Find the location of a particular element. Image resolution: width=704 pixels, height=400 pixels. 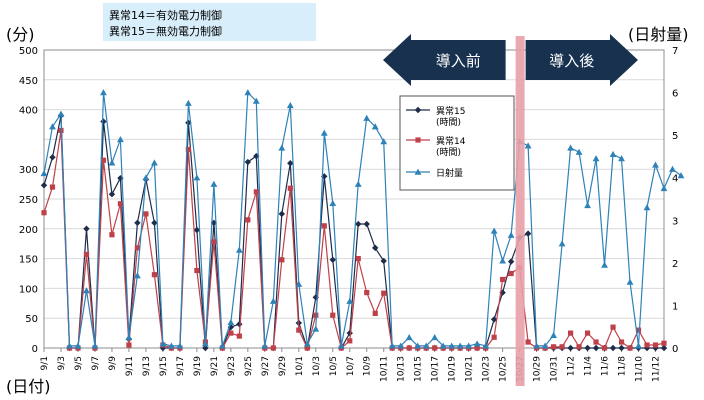

y-right-tick-label: 1 is located at coordinates (675, 306).